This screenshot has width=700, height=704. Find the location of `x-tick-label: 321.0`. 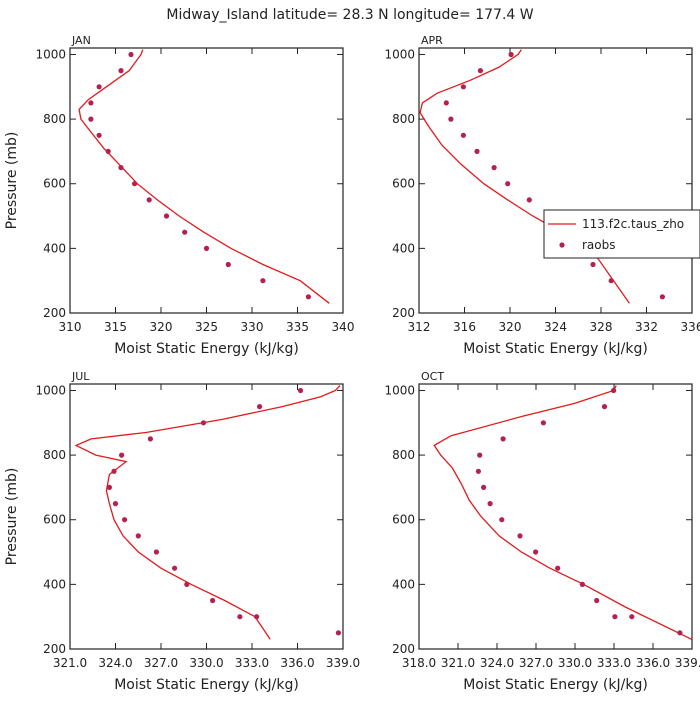

x-tick-label: 321.0 is located at coordinates (458, 663).